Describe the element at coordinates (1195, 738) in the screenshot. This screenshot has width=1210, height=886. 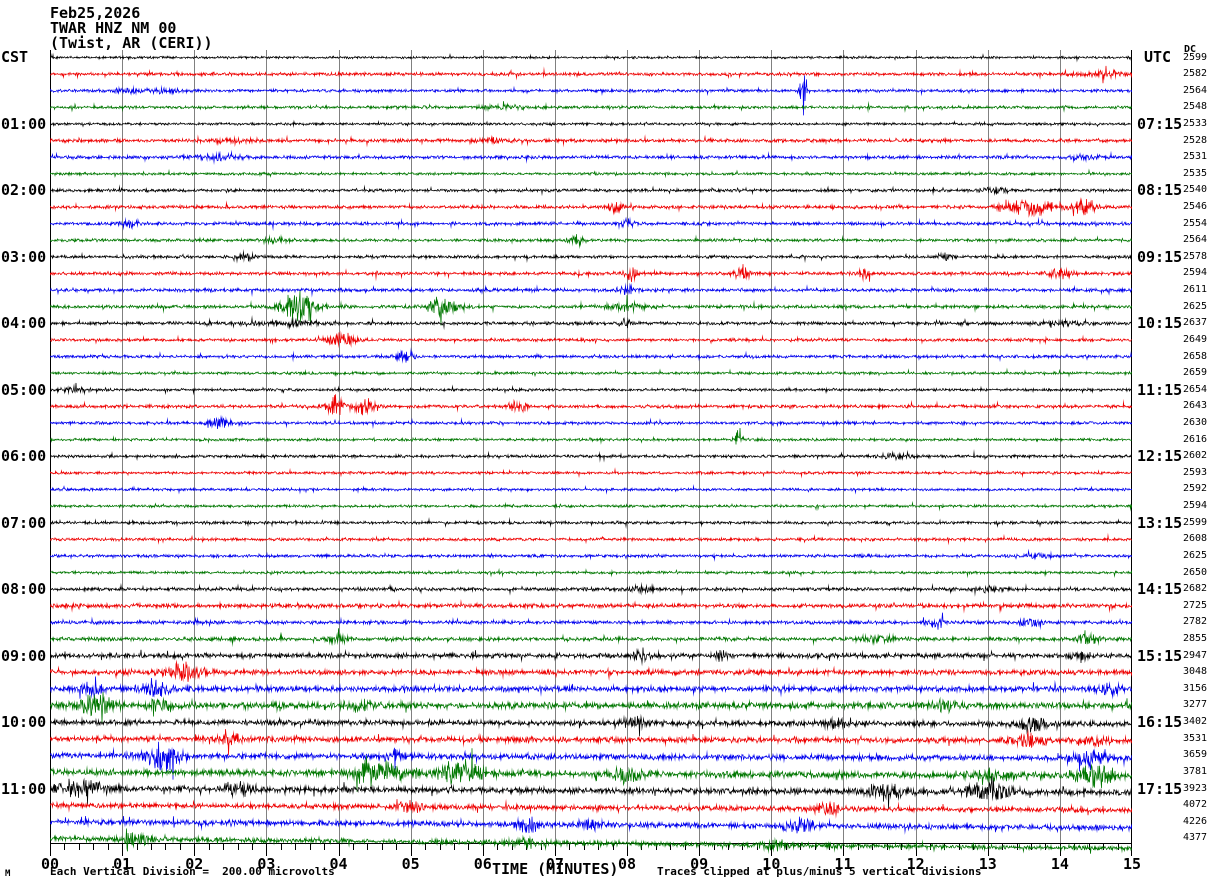
I see `dc-value: 3531` at that location.